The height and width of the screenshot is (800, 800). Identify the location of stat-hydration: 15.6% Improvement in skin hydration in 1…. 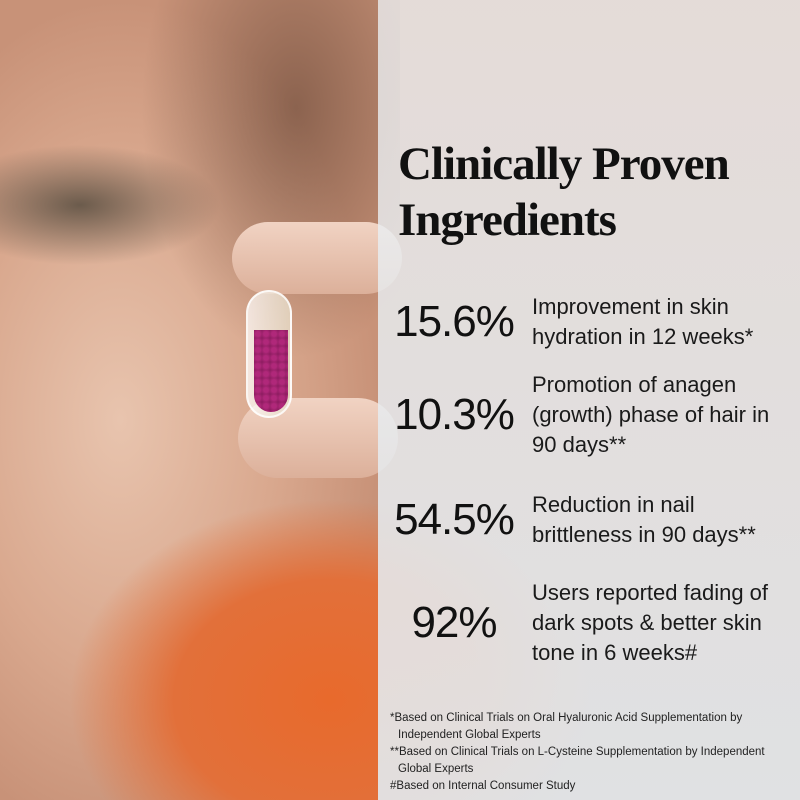
(592, 322).